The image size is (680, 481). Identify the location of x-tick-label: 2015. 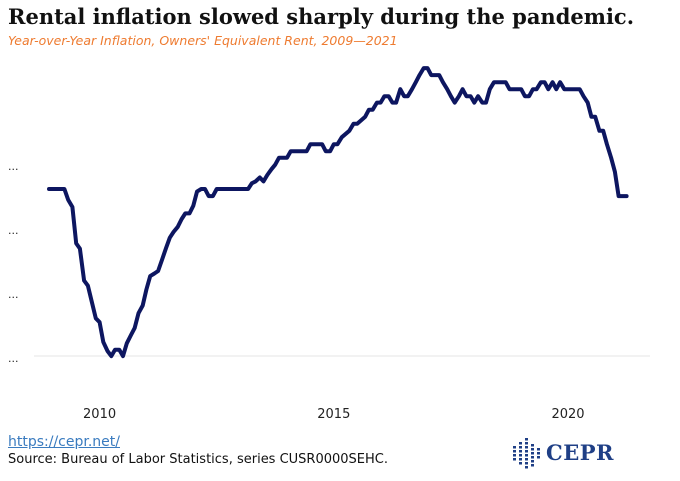
(333, 414).